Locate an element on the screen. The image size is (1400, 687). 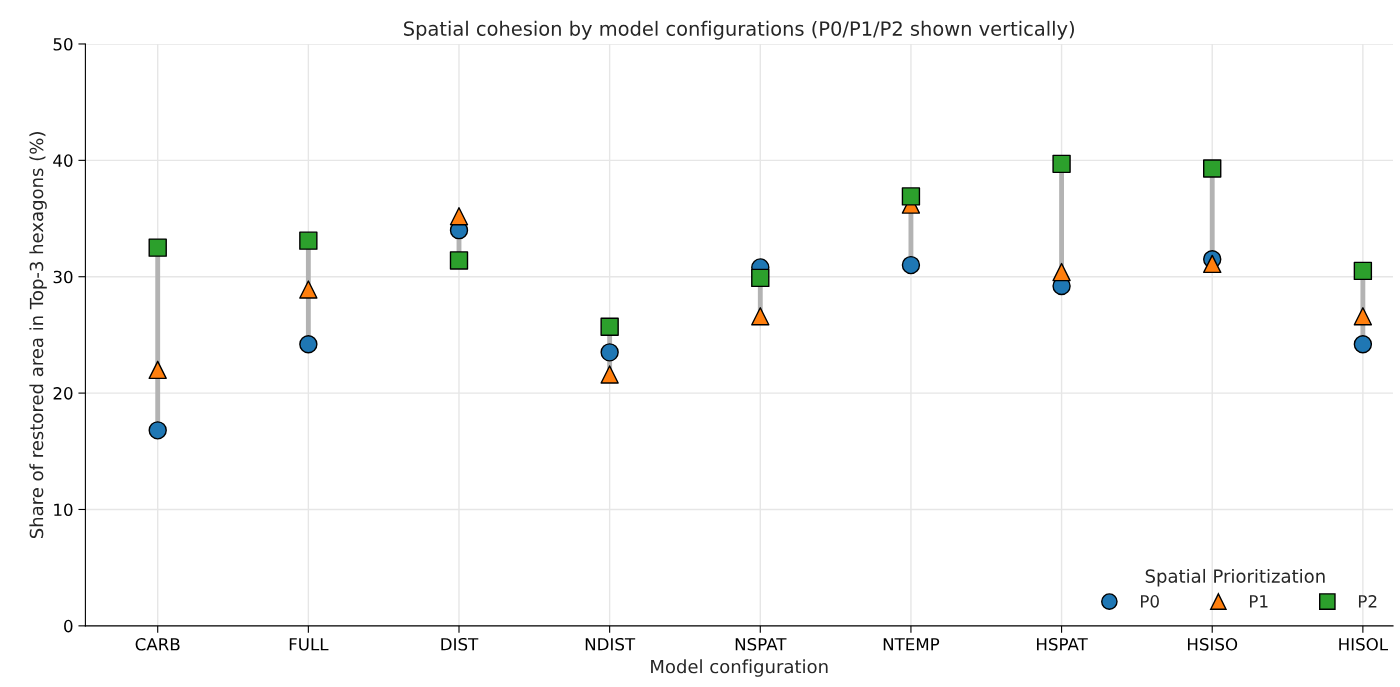
y-tick-label: 50 is located at coordinates (63, 44).